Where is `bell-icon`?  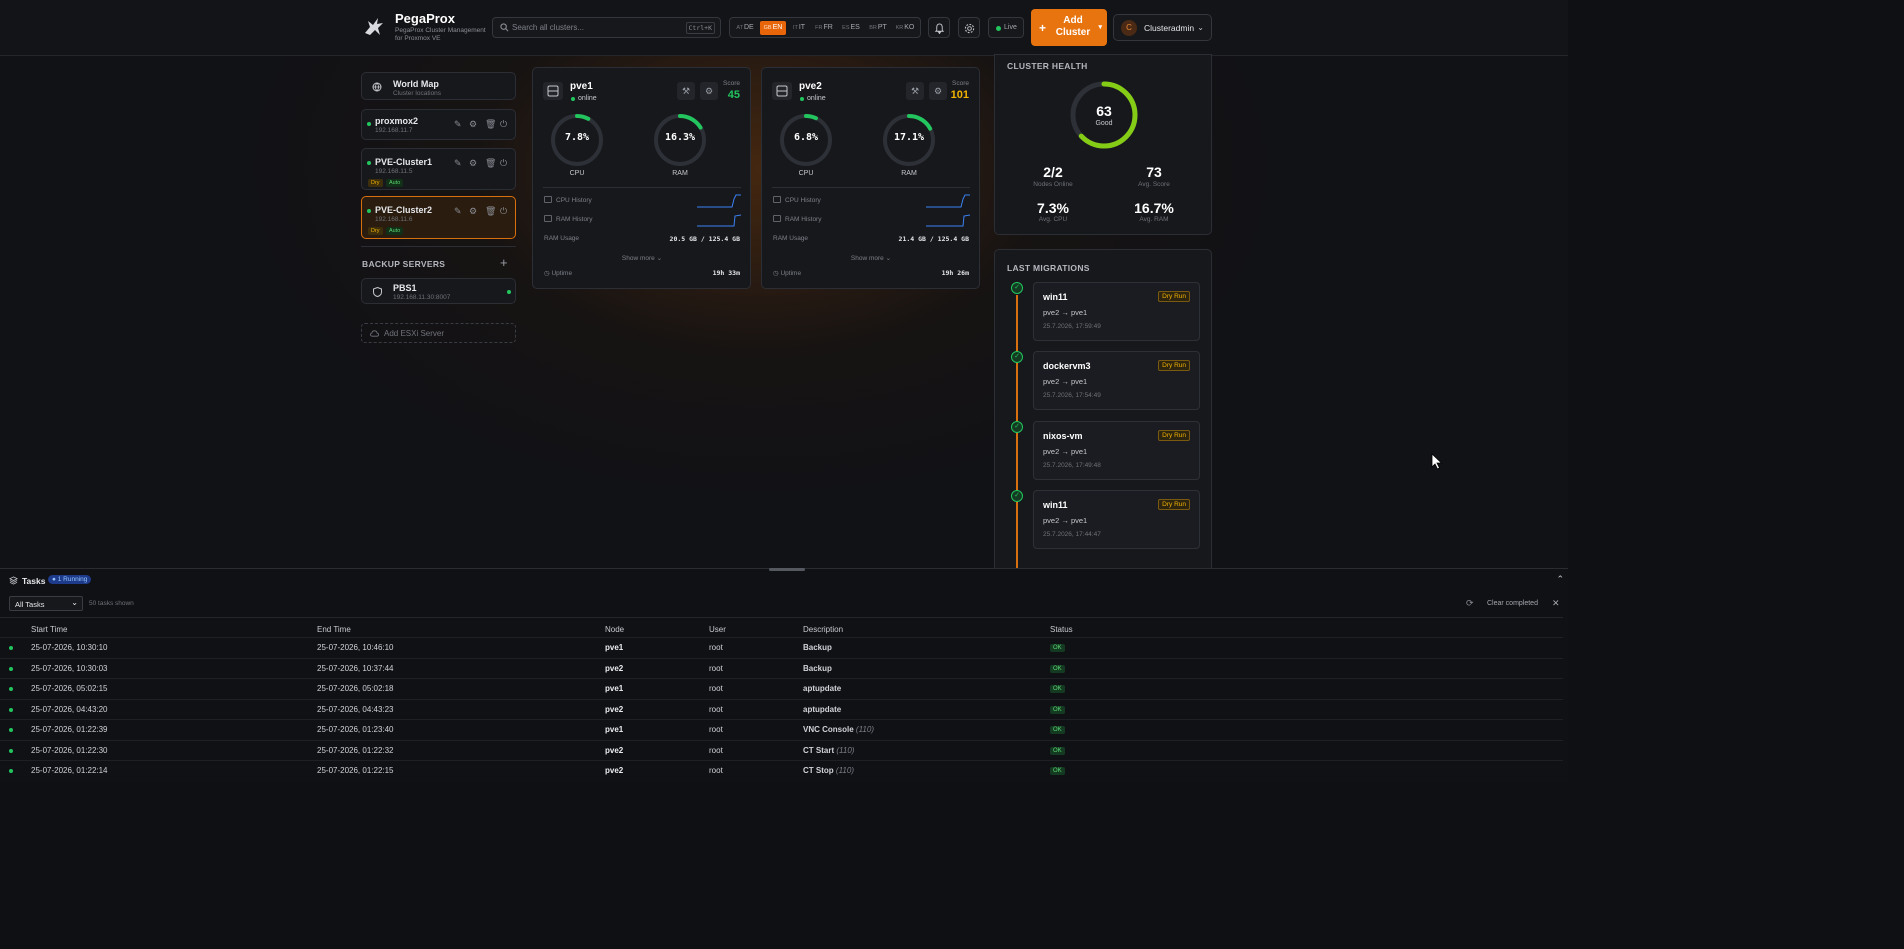
bell-icon is located at coordinates (939, 28).